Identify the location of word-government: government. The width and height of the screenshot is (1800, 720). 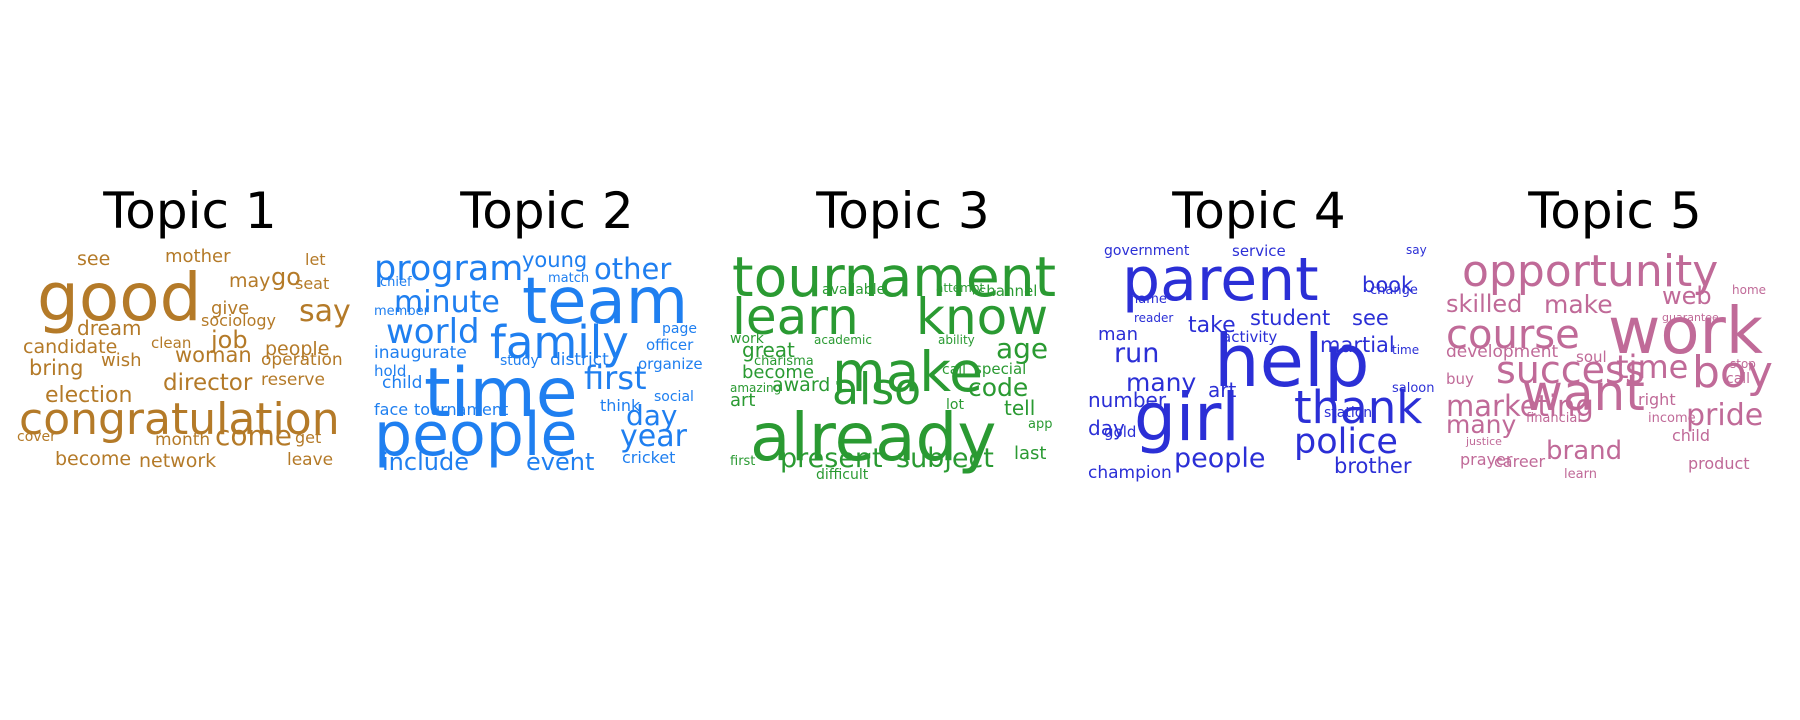
(1147, 251).